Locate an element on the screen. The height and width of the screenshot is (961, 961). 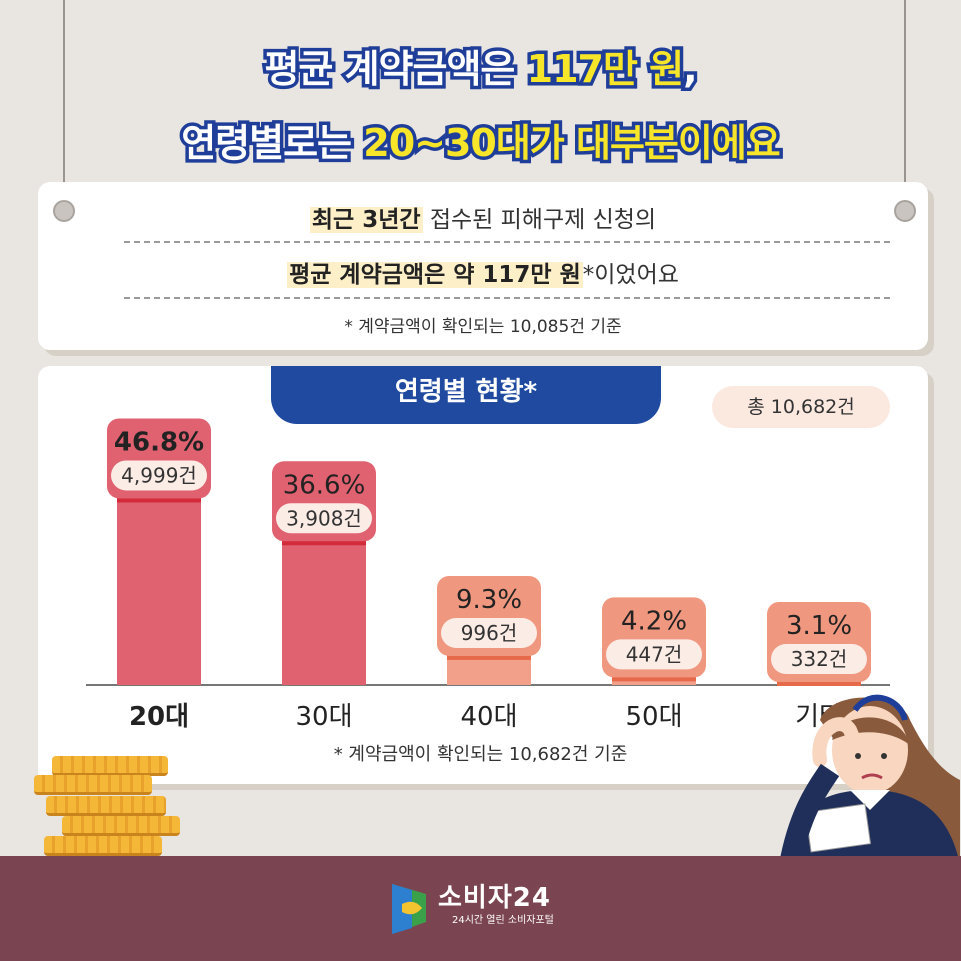
bar-count-label: 3,908건 is located at coordinates (324, 518).